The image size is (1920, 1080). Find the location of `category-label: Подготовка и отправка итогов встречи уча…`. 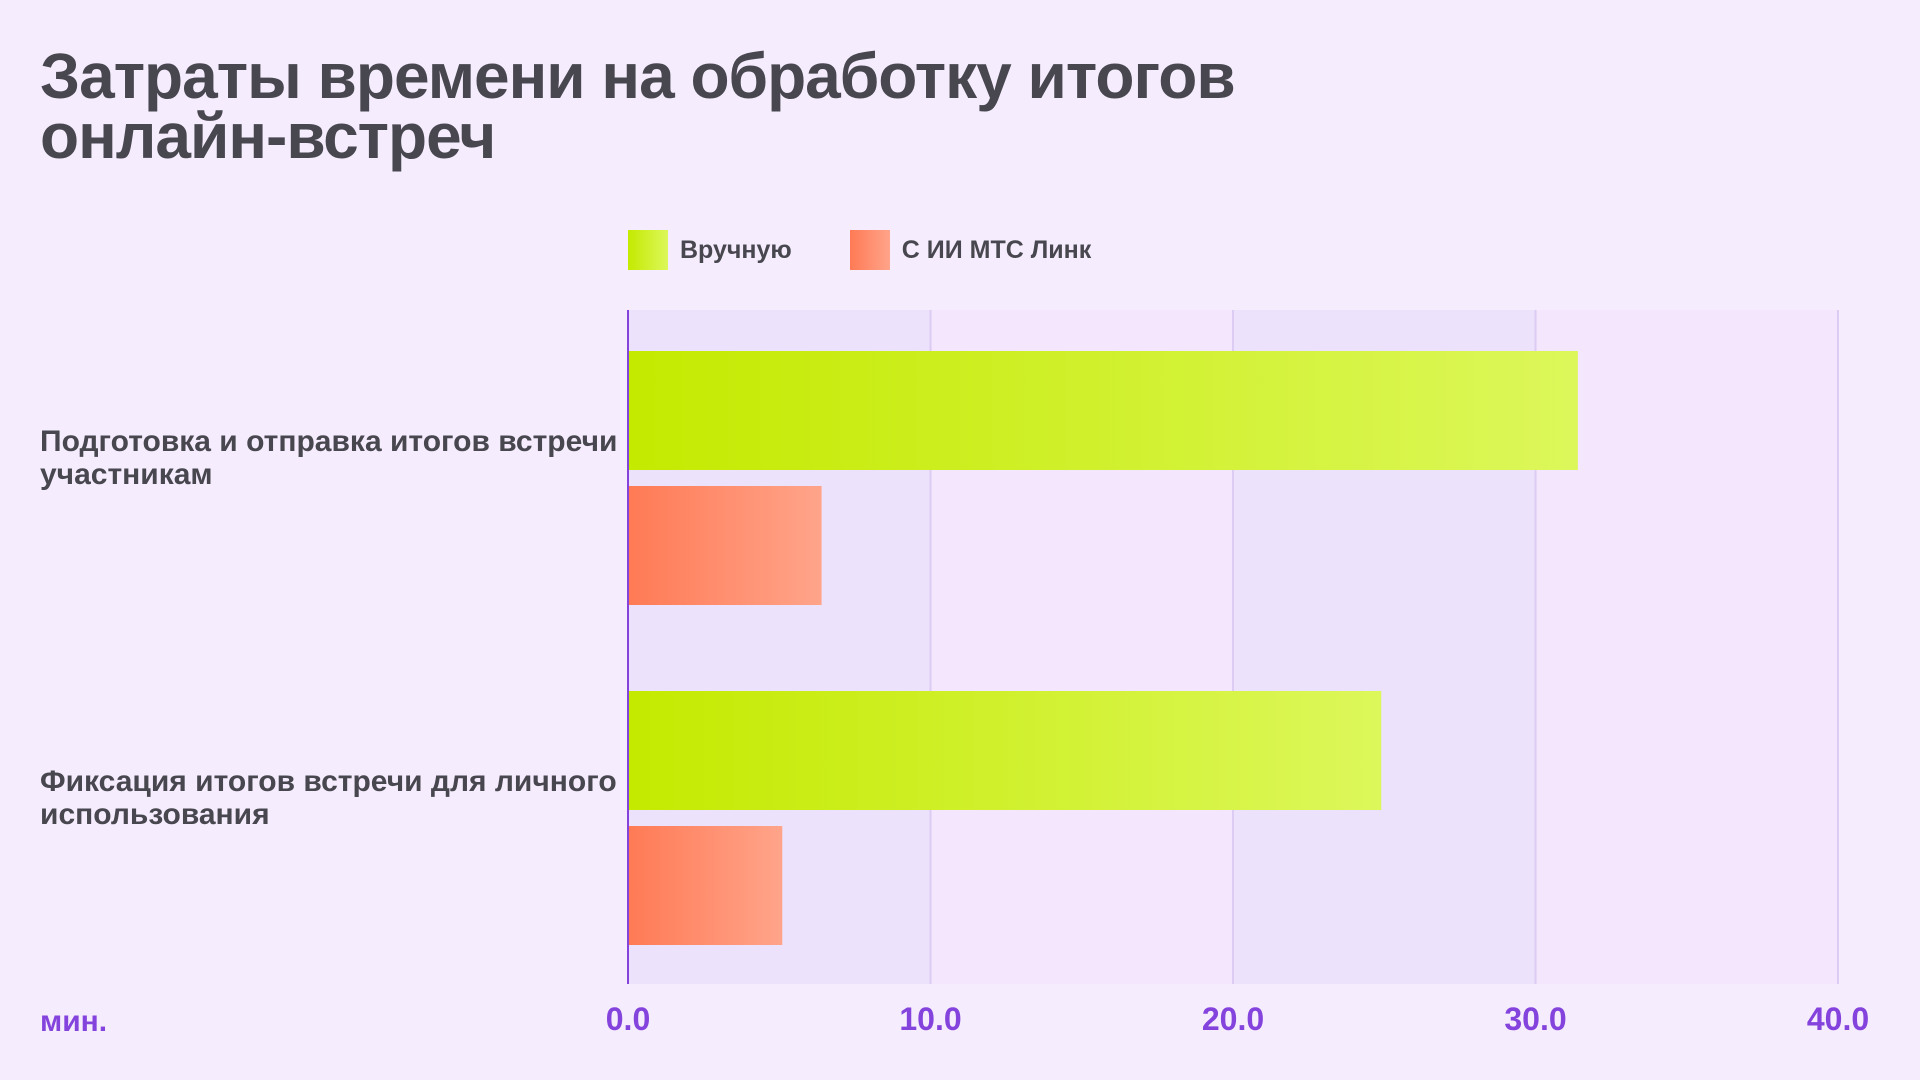

category-label: Подготовка и отправка итогов встречи уча… is located at coordinates (329, 458).